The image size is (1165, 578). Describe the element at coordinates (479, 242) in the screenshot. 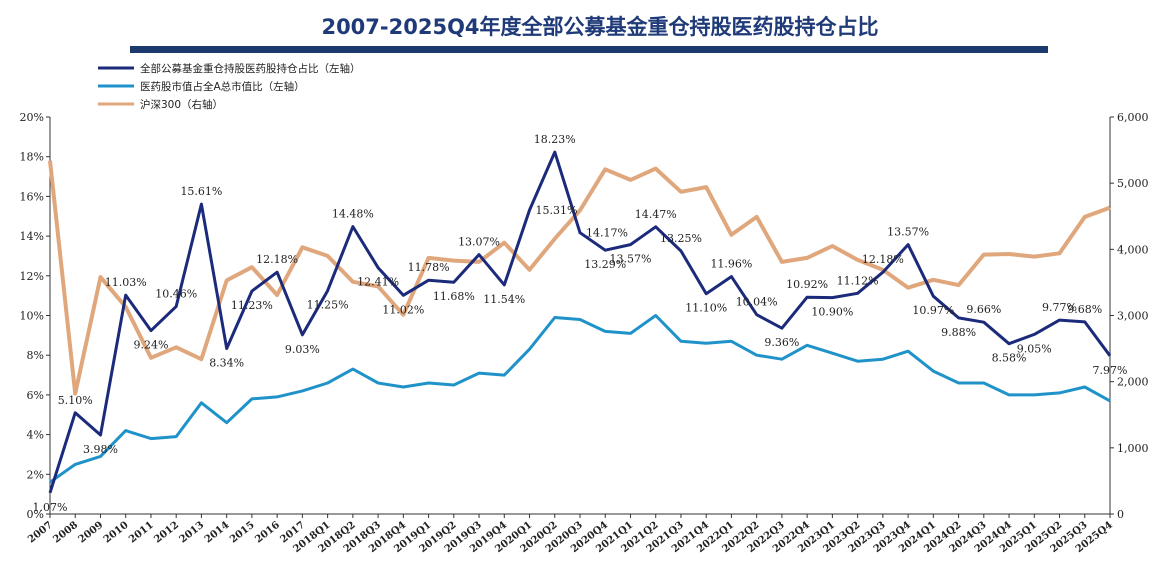

I see `data-label: 13.07%` at that location.